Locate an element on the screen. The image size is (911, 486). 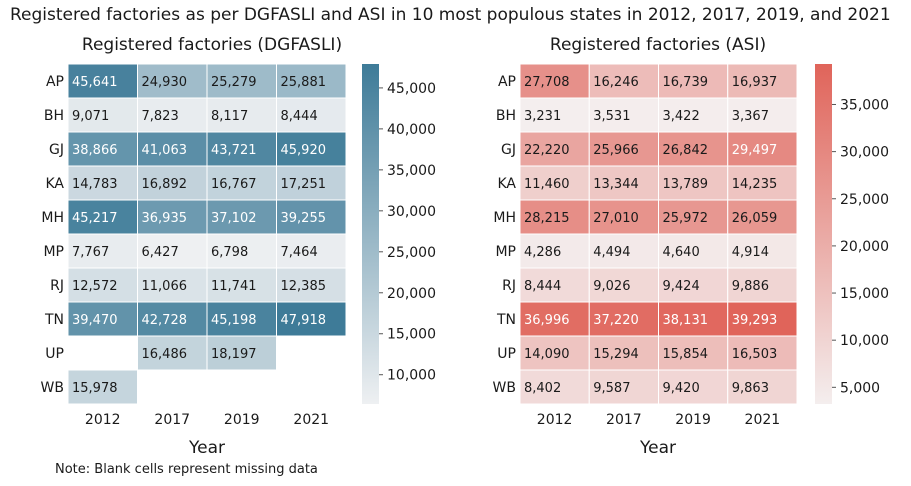
cell-value-label: 16,937 is located at coordinates (755, 82).